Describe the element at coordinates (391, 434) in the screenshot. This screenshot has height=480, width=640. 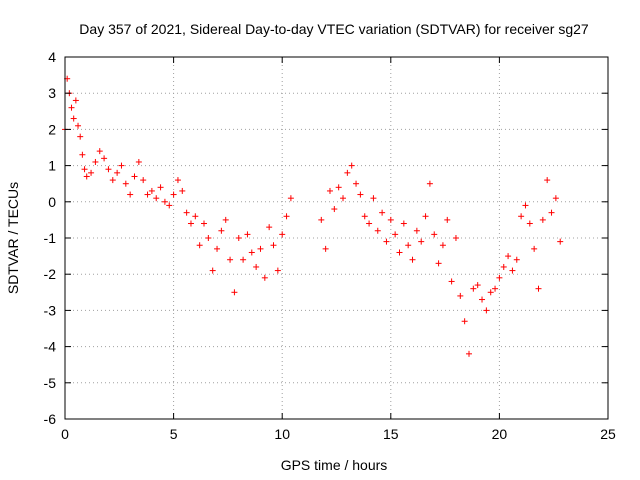
I see `x-tick-label: 15` at that location.